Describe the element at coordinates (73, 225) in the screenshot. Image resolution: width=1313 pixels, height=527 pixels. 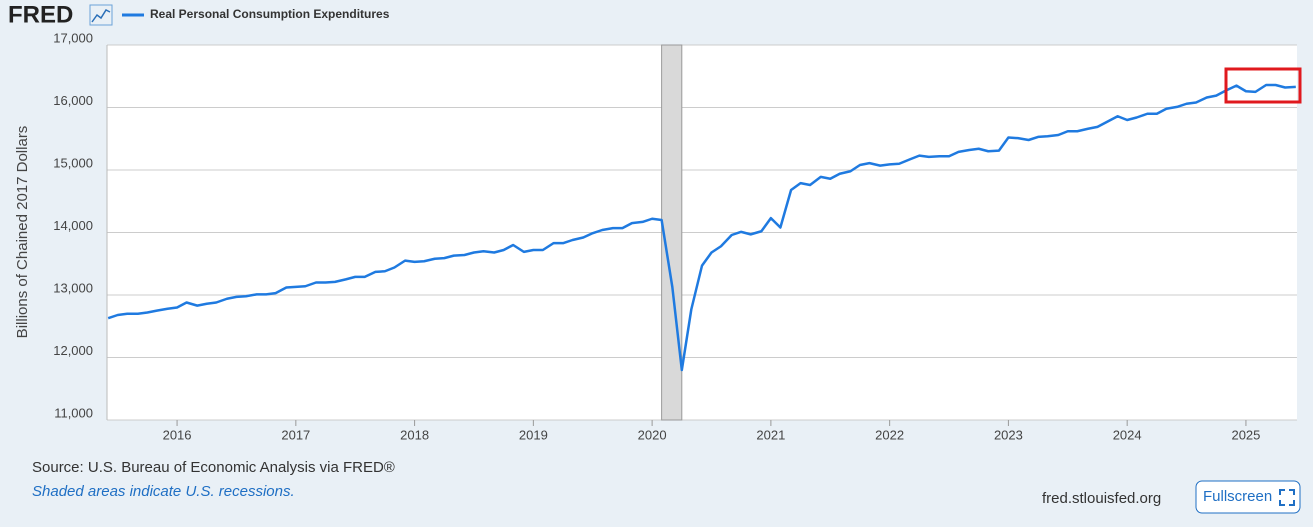
I see `y-tick-label: 14,000` at that location.